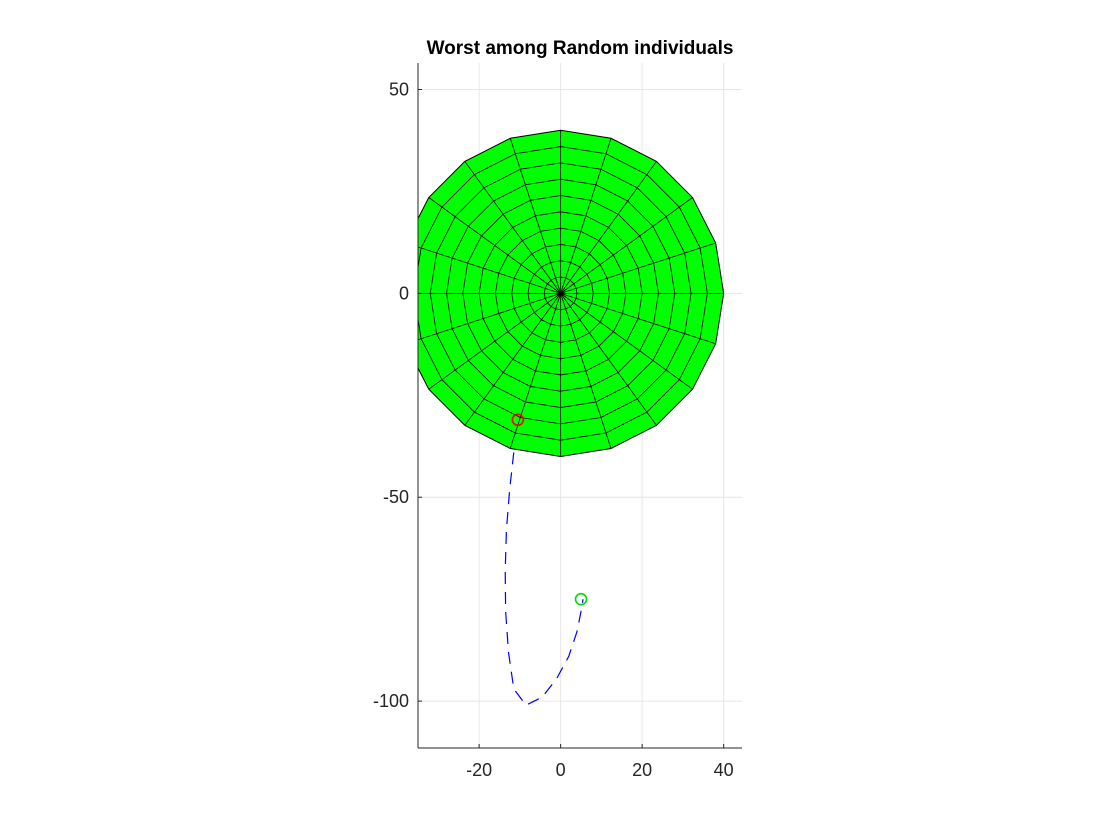 Image resolution: width=1120 pixels, height=840 pixels. I want to click on x-tick-label: 40, so click(724, 770).